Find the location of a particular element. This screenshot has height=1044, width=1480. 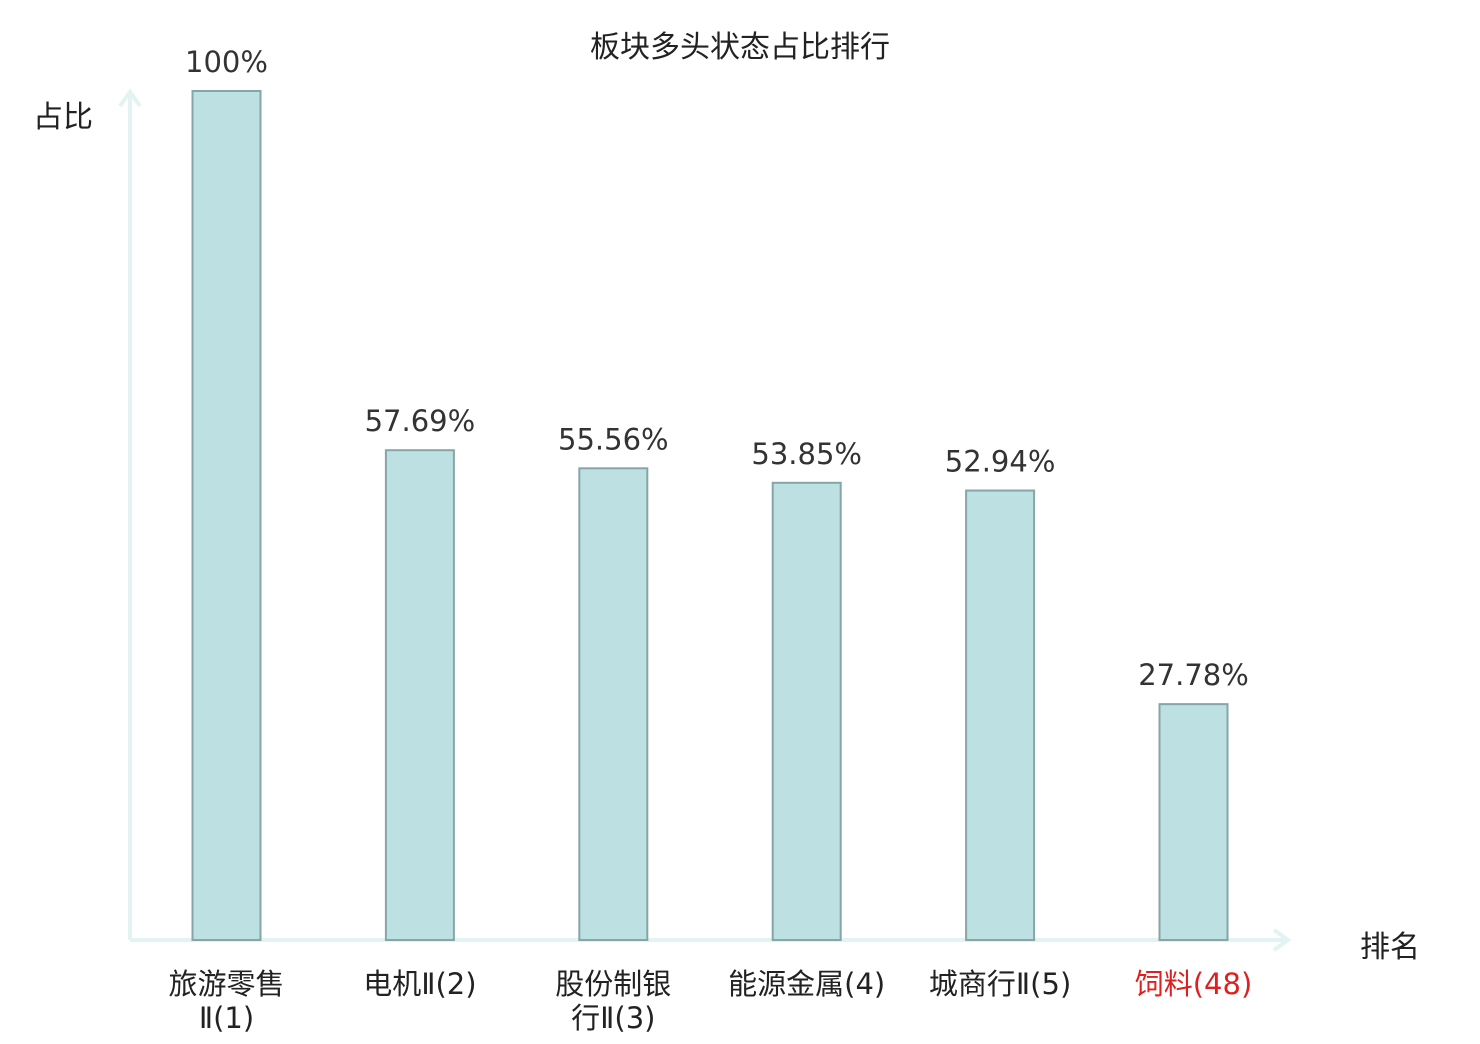

x-tick-label: Ⅱ(1) is located at coordinates (226, 1018).